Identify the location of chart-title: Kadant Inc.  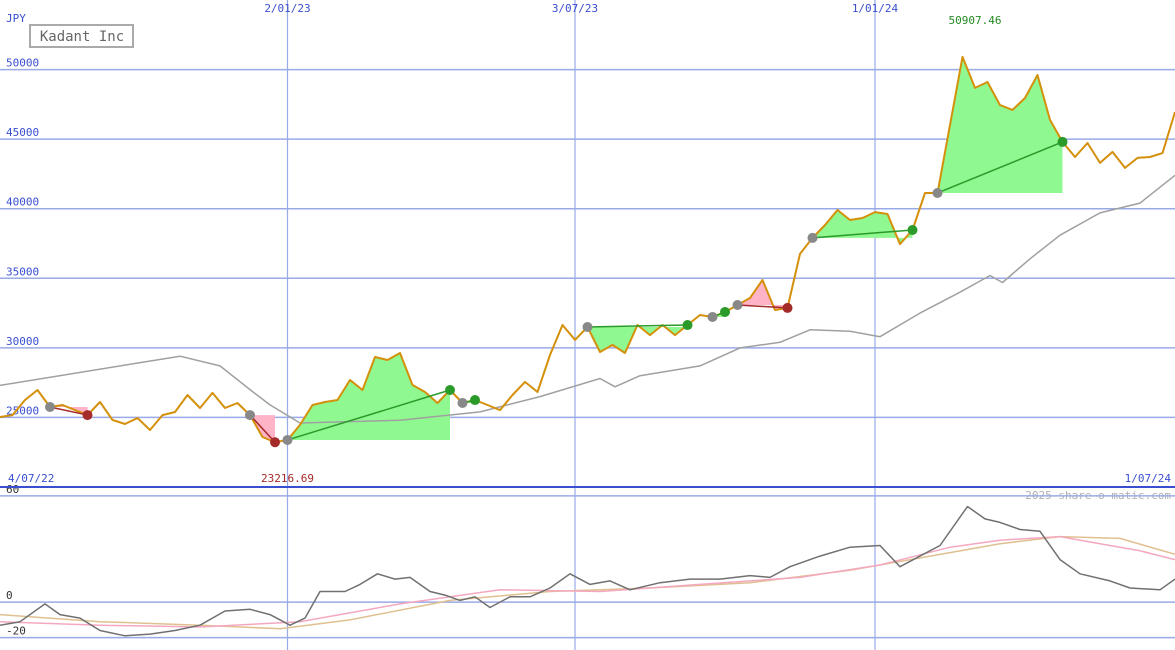
(82, 37).